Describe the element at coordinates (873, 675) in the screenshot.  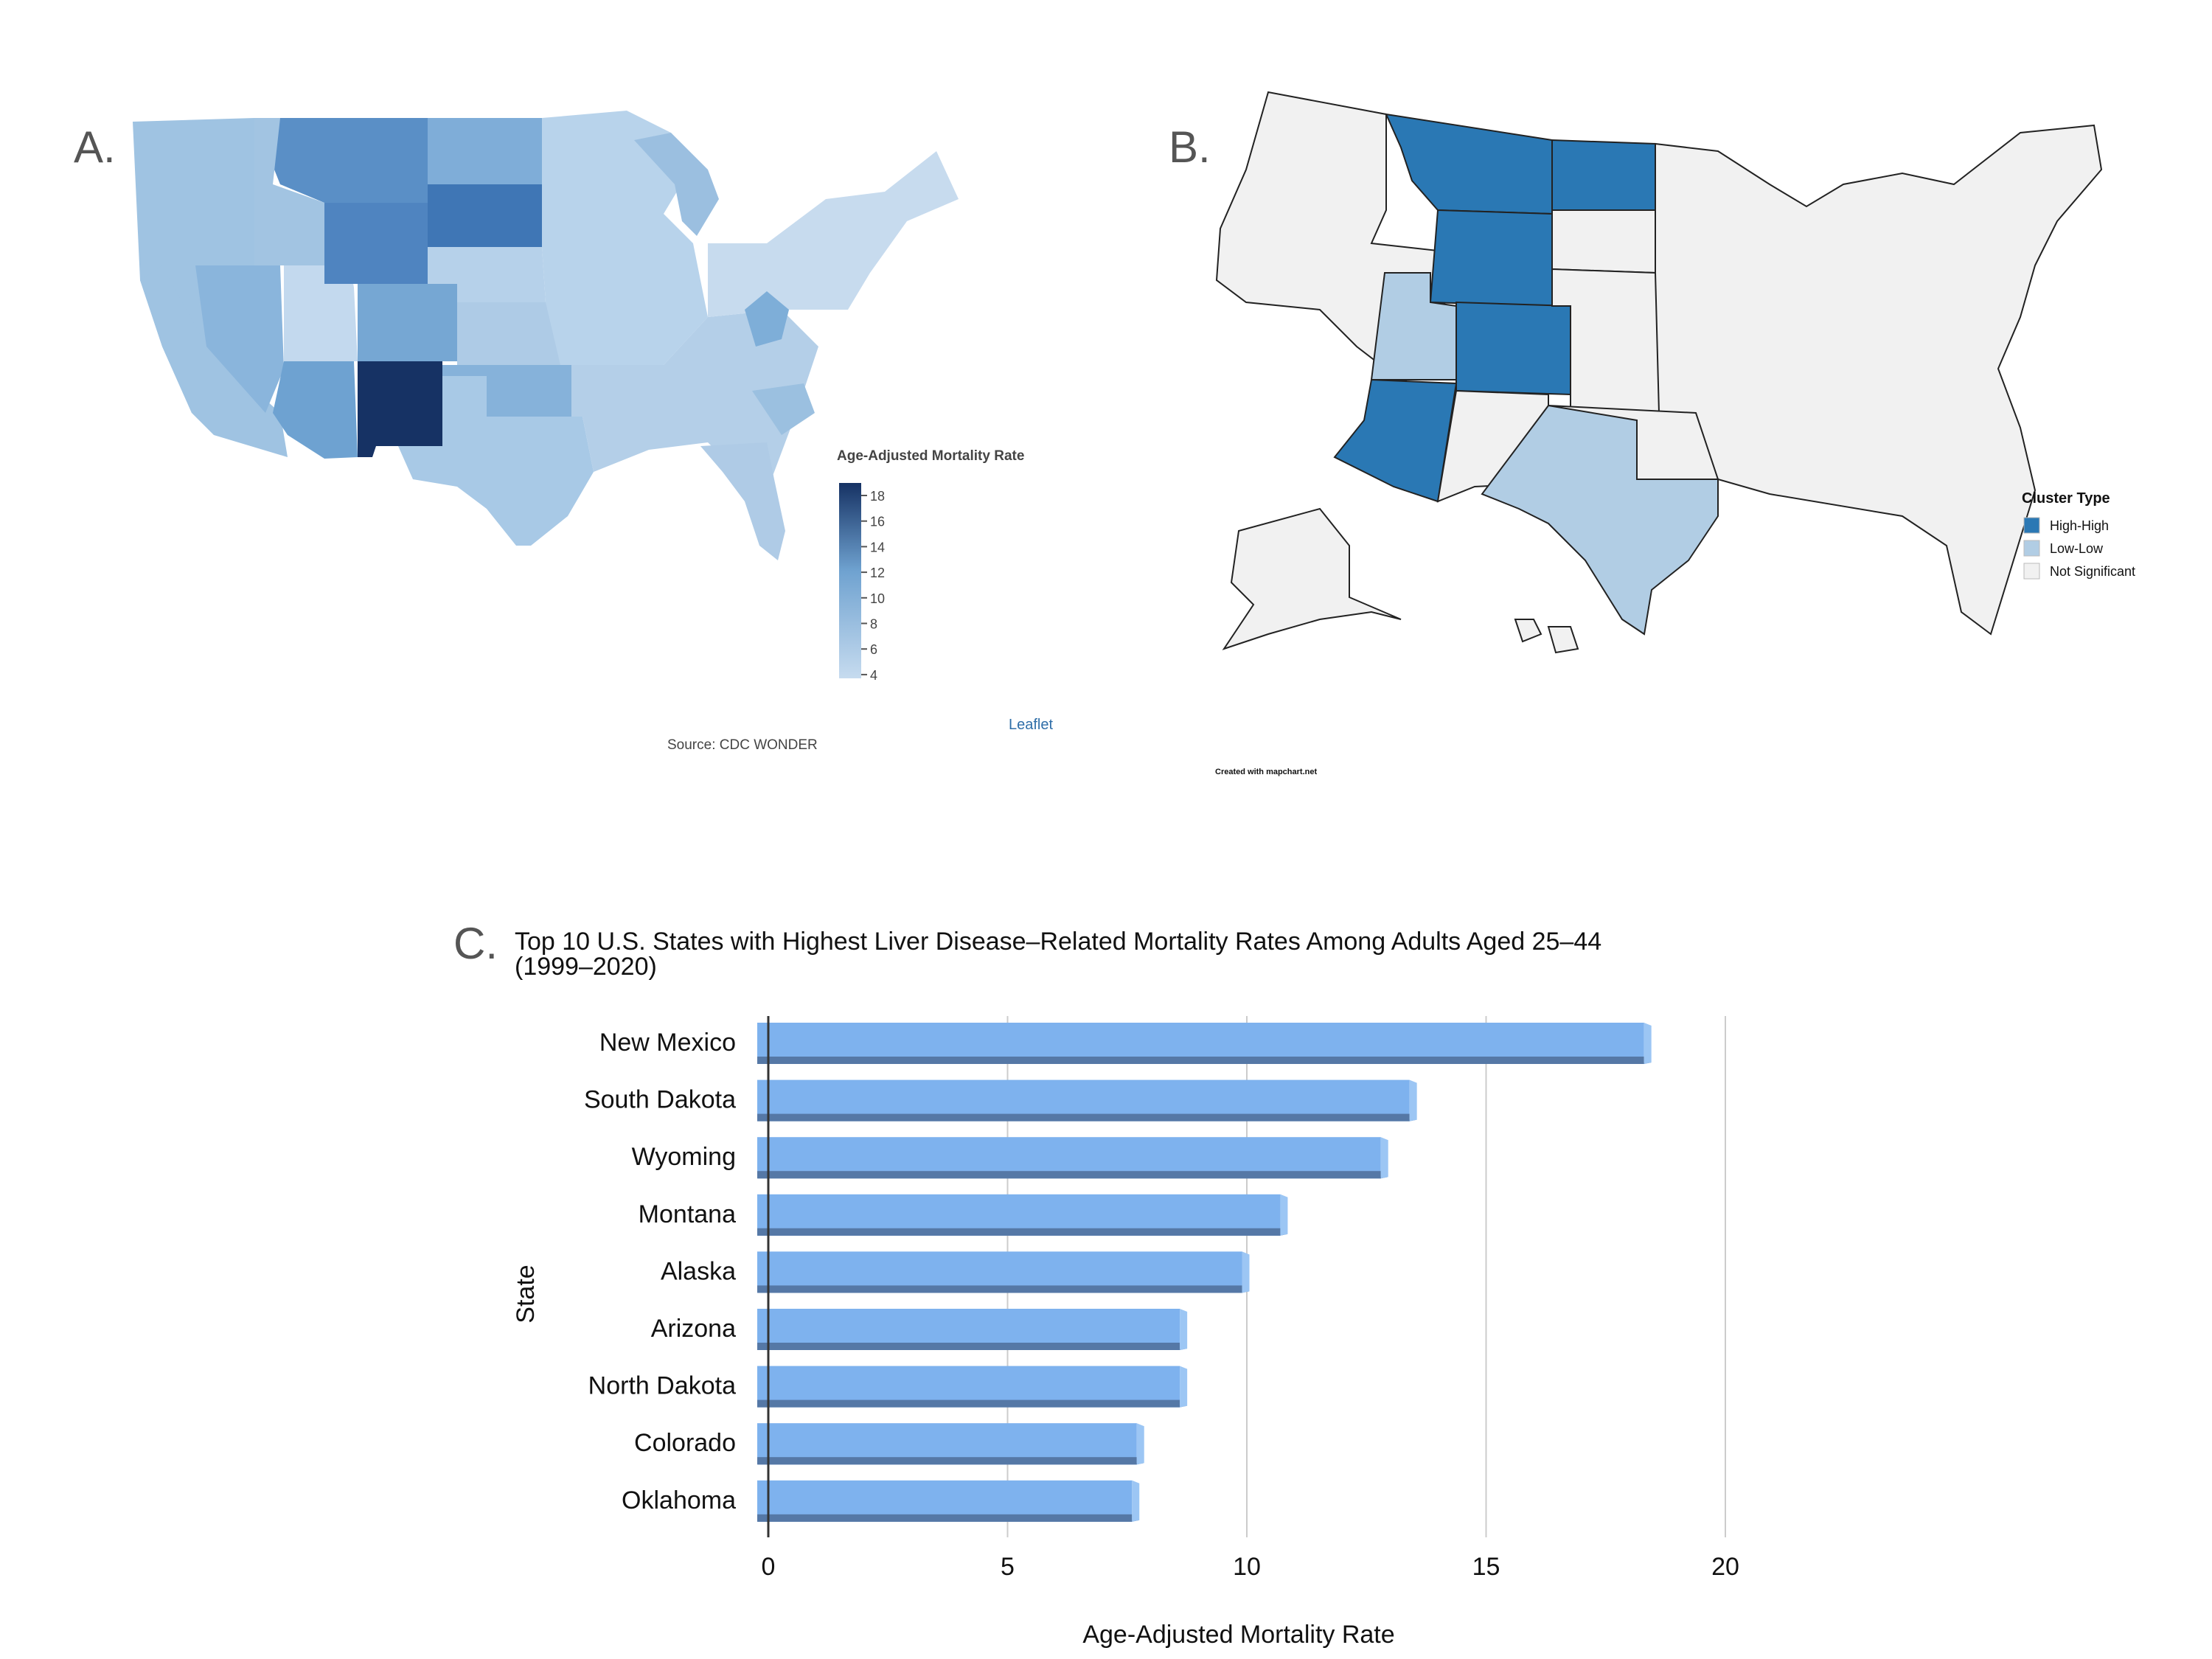
I see `legend-tick-label: 4` at that location.